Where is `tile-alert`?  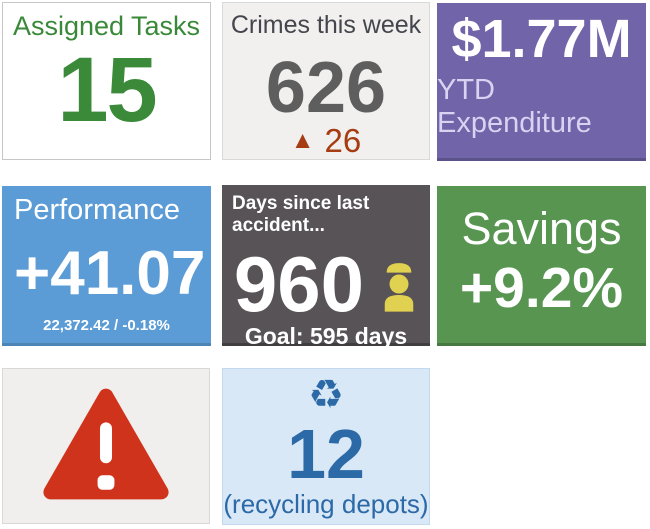
tile-alert is located at coordinates (106, 446).